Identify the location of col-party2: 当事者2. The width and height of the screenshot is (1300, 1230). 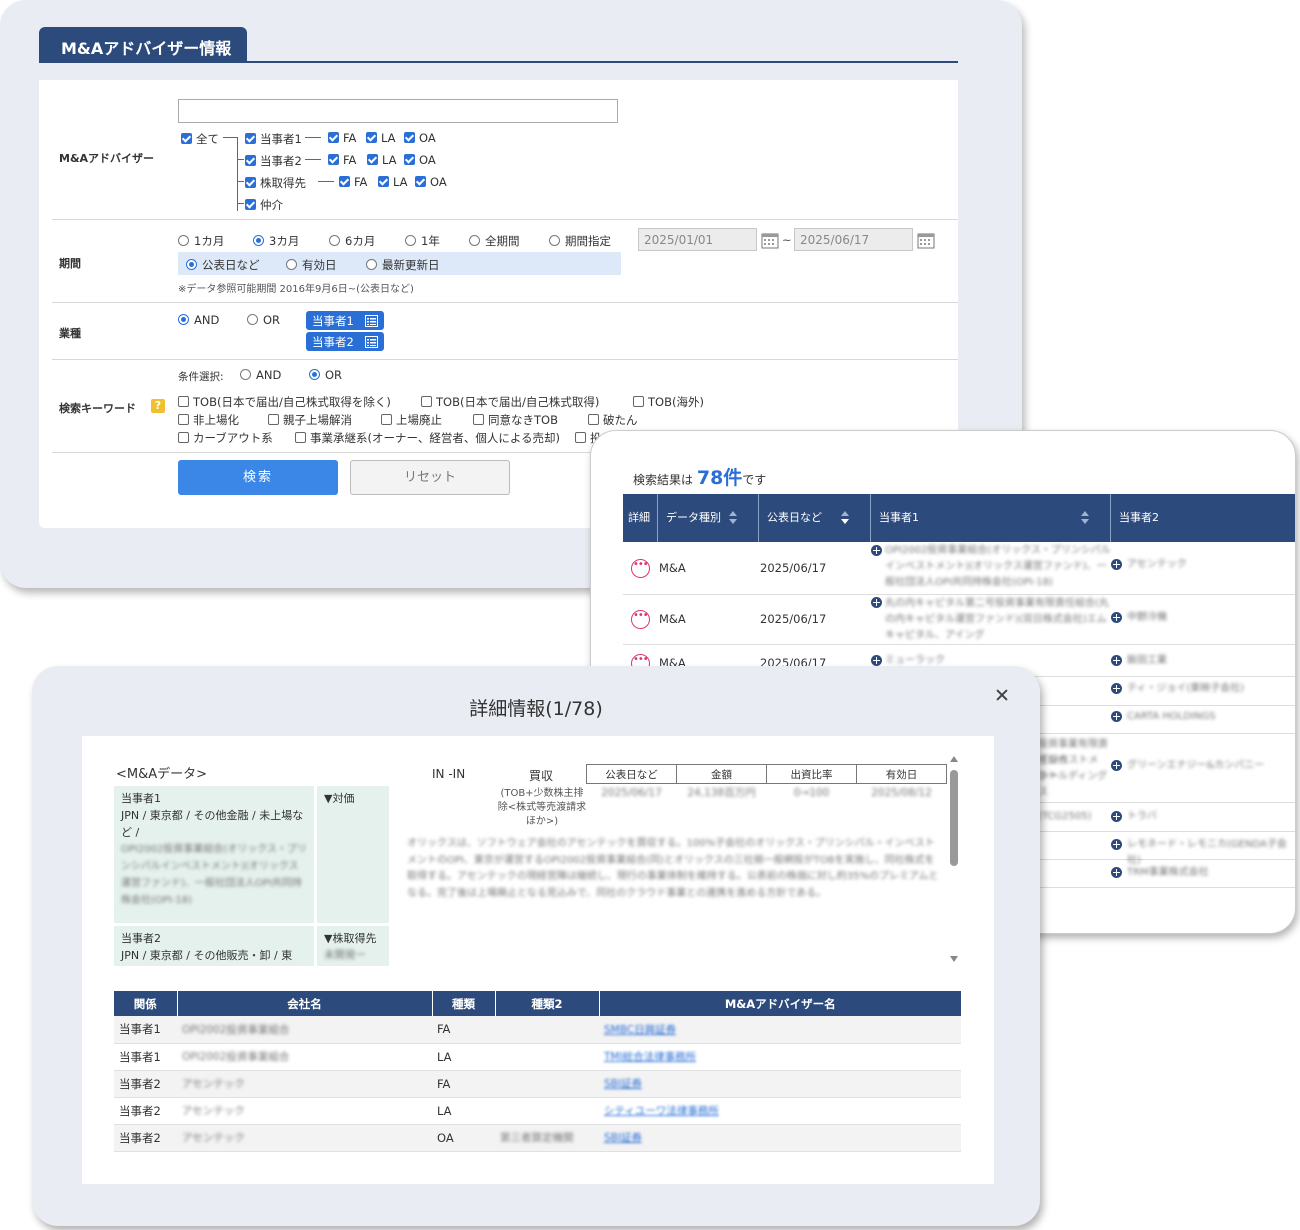
(1139, 517).